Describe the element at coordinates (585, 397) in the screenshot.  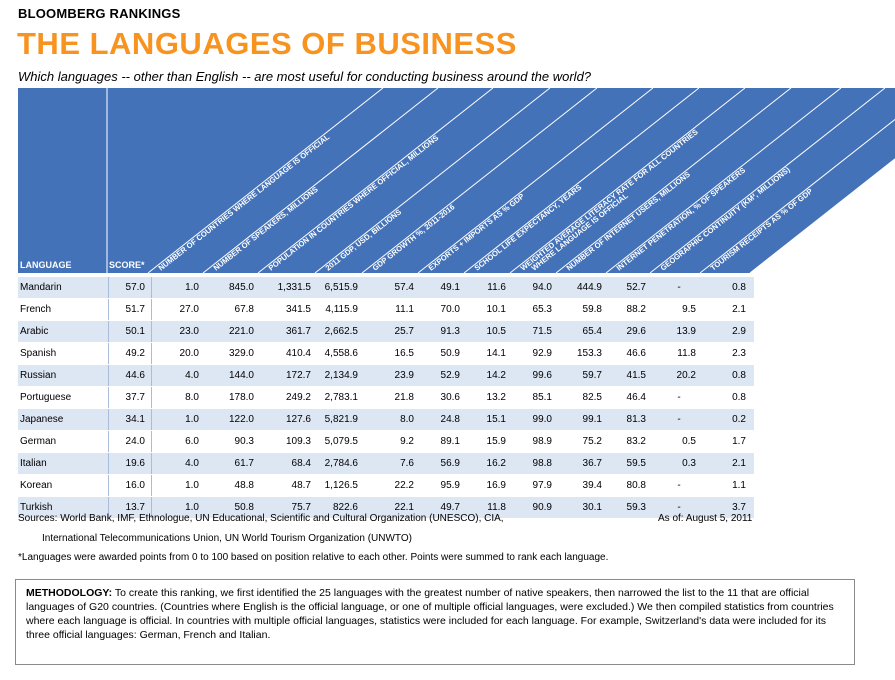
I see `cell-value: 82.5` at that location.